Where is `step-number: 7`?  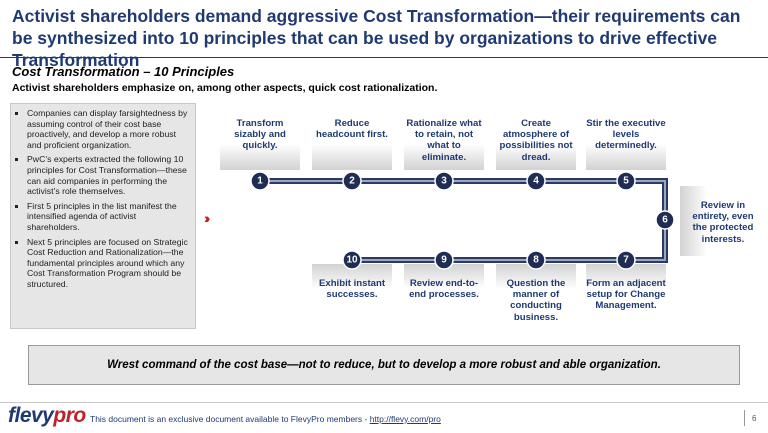 step-number: 7 is located at coordinates (626, 260).